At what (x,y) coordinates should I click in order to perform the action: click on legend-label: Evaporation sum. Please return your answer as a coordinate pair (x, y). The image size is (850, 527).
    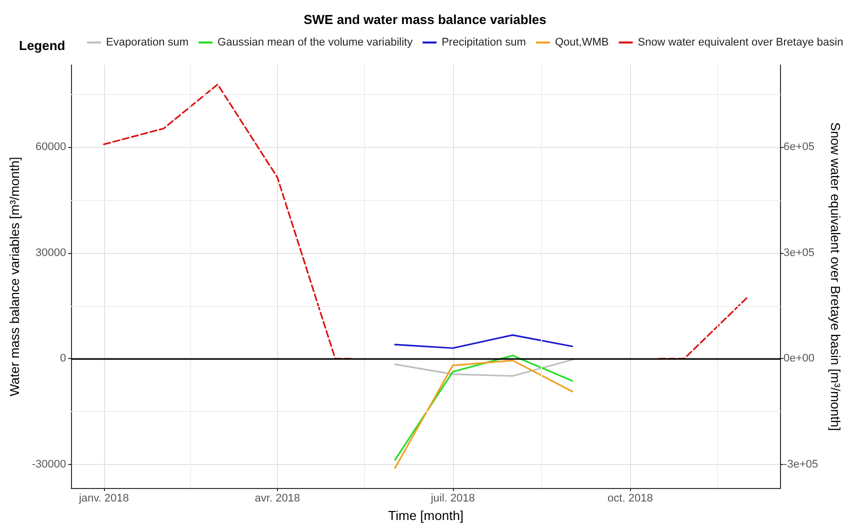
    Looking at the image, I should click on (147, 42).